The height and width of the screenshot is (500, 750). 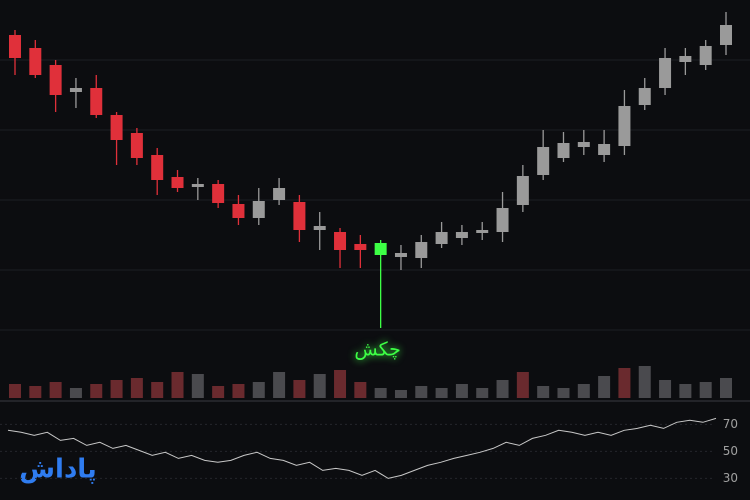 What do you see at coordinates (730, 424) in the screenshot?
I see `y-tick-label: 70` at bounding box center [730, 424].